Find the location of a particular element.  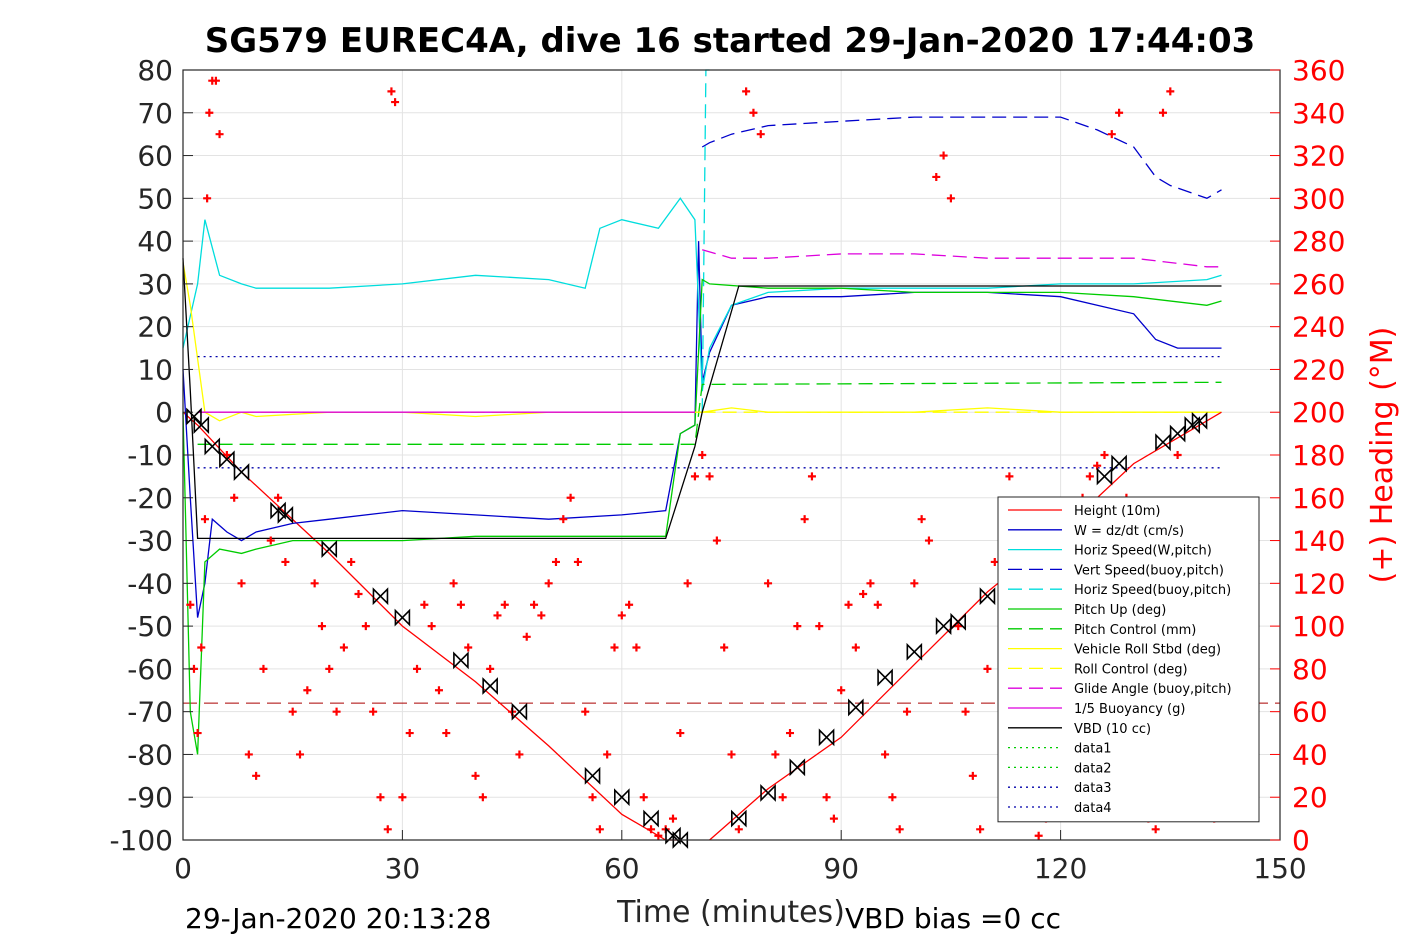

legend-entry: Pitch Up (deg) is located at coordinates (1120, 610).